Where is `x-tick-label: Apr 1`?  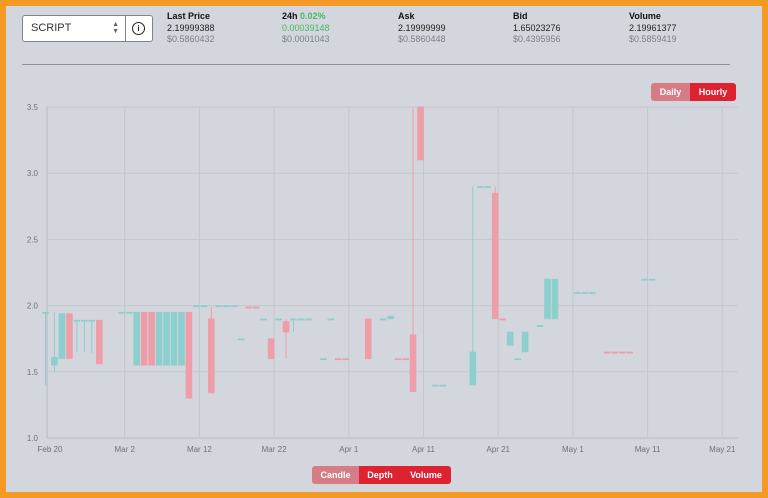 x-tick-label: Apr 1 is located at coordinates (349, 449).